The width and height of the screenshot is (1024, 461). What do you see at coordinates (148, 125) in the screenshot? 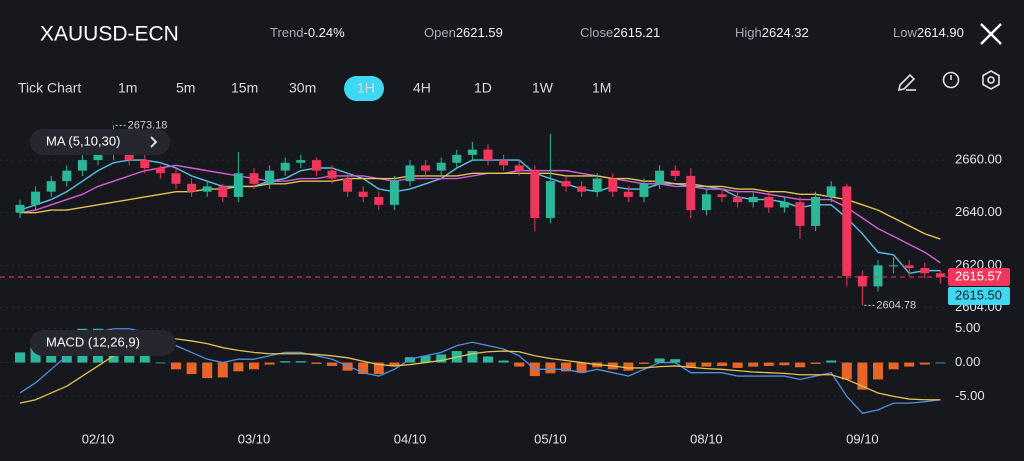
I see `max-label: 2673.18` at bounding box center [148, 125].